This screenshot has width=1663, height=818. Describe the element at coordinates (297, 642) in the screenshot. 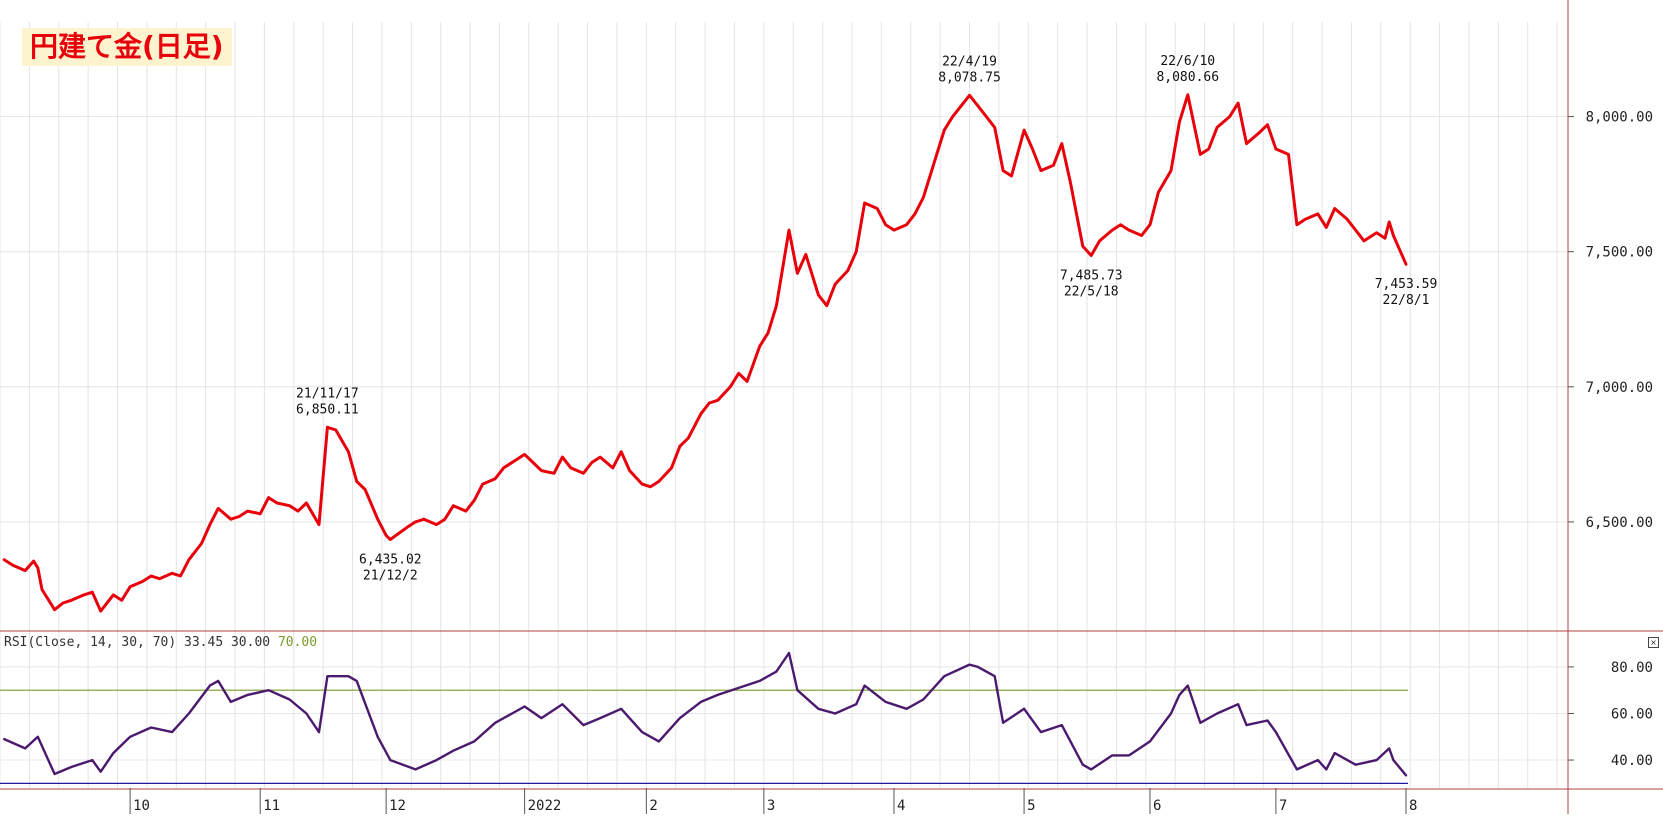

I see `rsi-upper-level: 70.00` at that location.